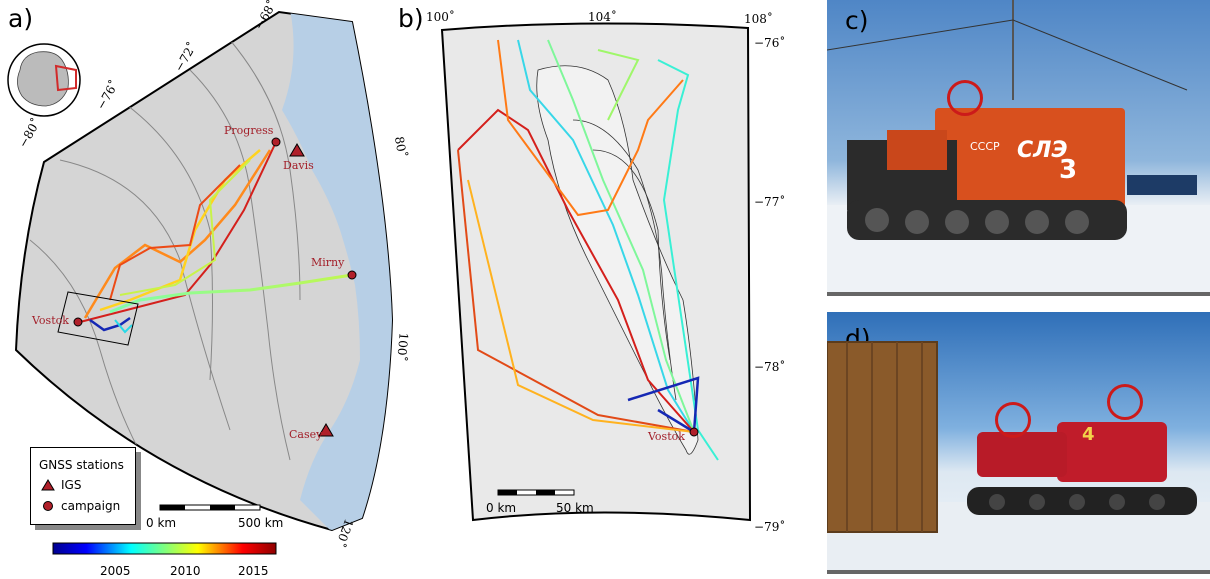 Image resolution: width=1210 pixels, height=579 pixels. Describe the element at coordinates (857, 20) in the screenshot. I see `panel-c-label: c)` at that location.